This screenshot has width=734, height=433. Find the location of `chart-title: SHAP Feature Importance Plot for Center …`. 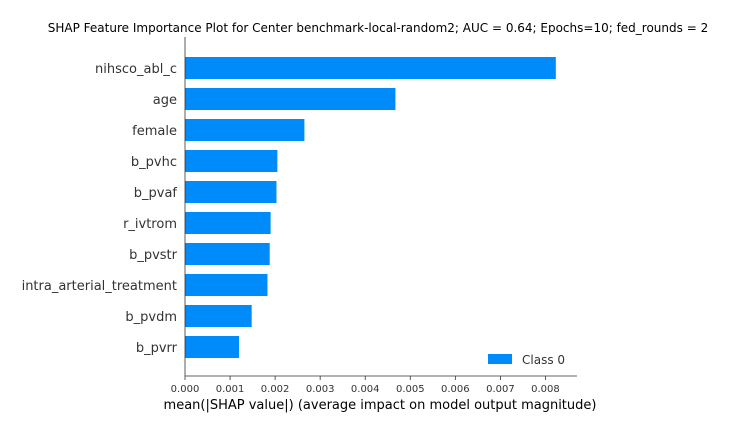

chart-title: SHAP Feature Importance Plot for Center … is located at coordinates (378, 28).